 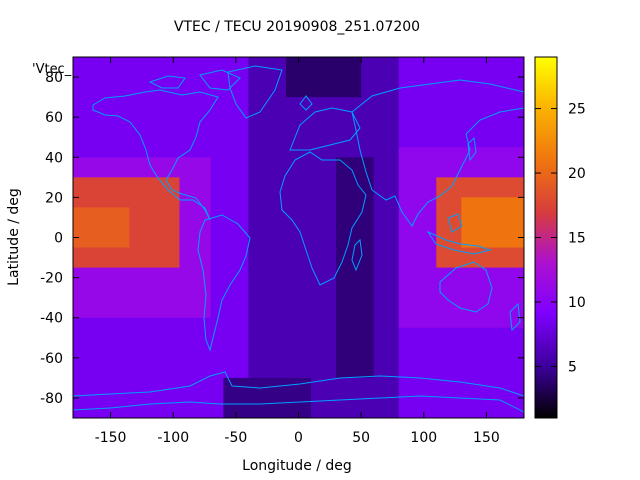 What do you see at coordinates (235, 438) in the screenshot?
I see `x-tick-label: -50` at bounding box center [235, 438].